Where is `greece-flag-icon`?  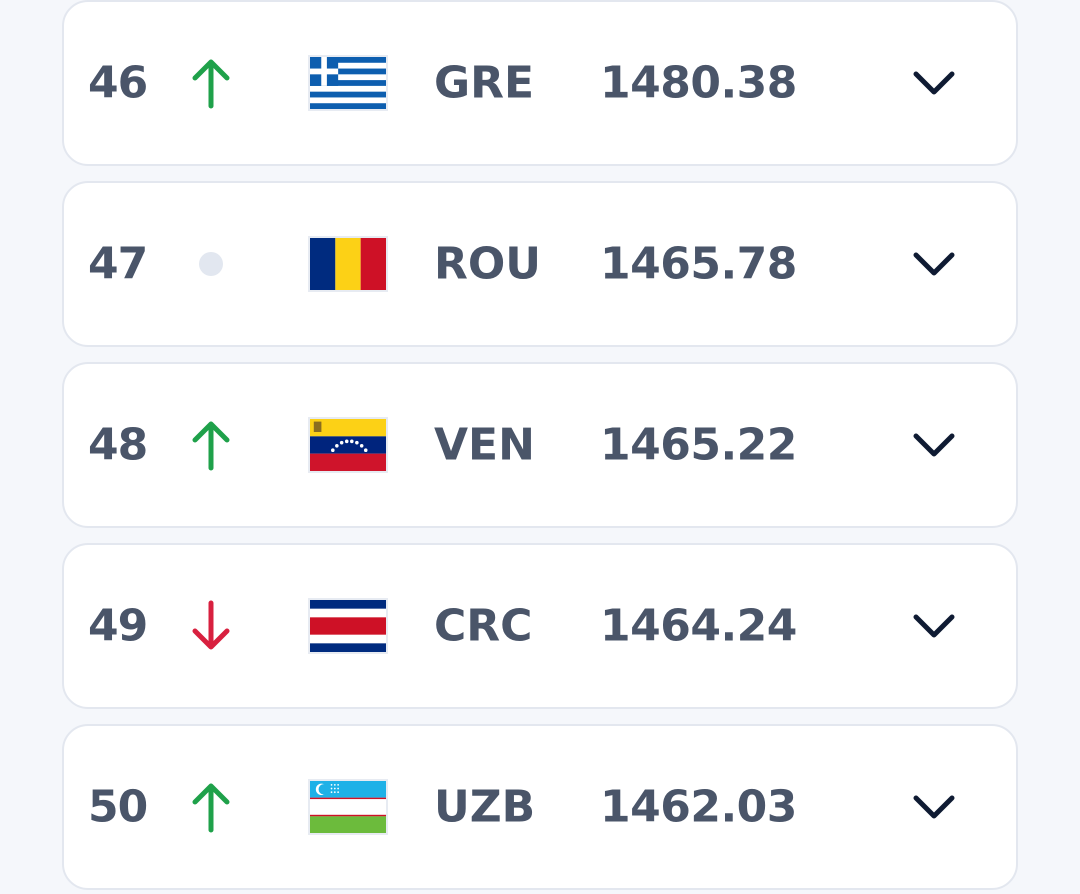
greece-flag-icon is located at coordinates (348, 83).